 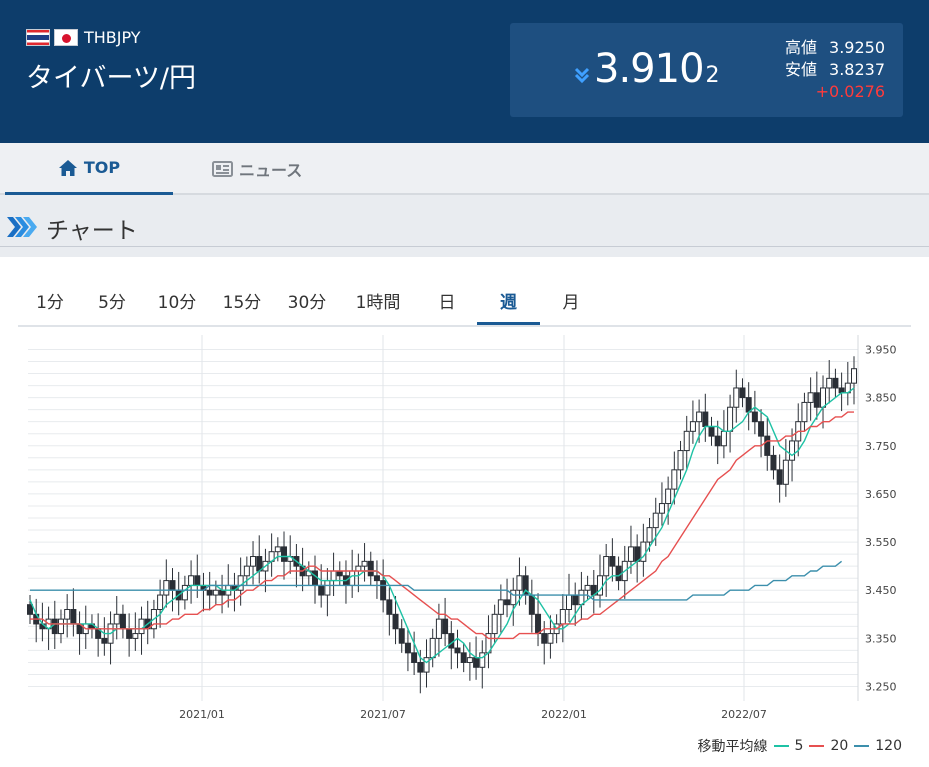 I want to click on period-daily: 日, so click(x=447, y=303).